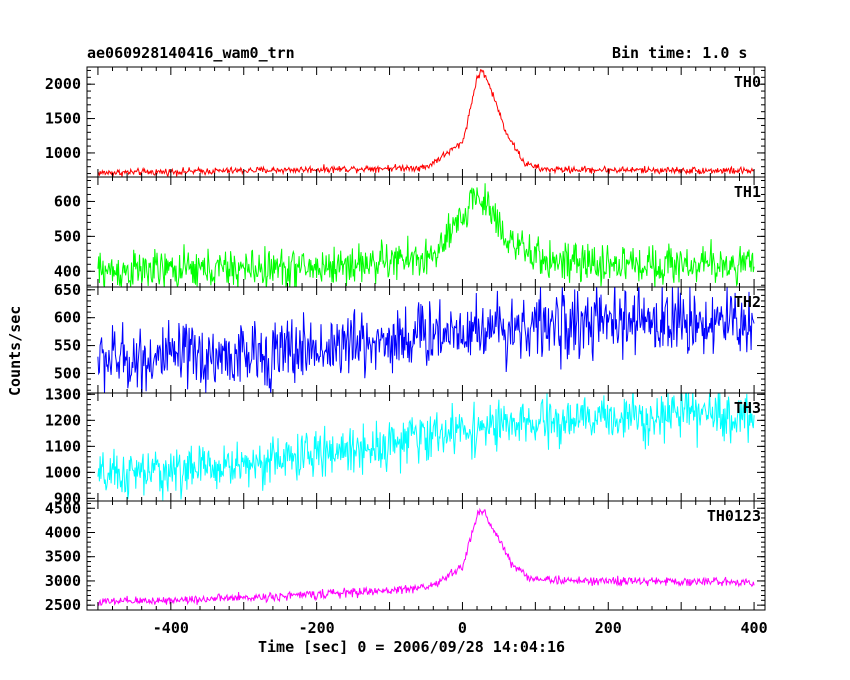  What do you see at coordinates (747, 302) in the screenshot?
I see `panel-label-th2: TH2` at bounding box center [747, 302].